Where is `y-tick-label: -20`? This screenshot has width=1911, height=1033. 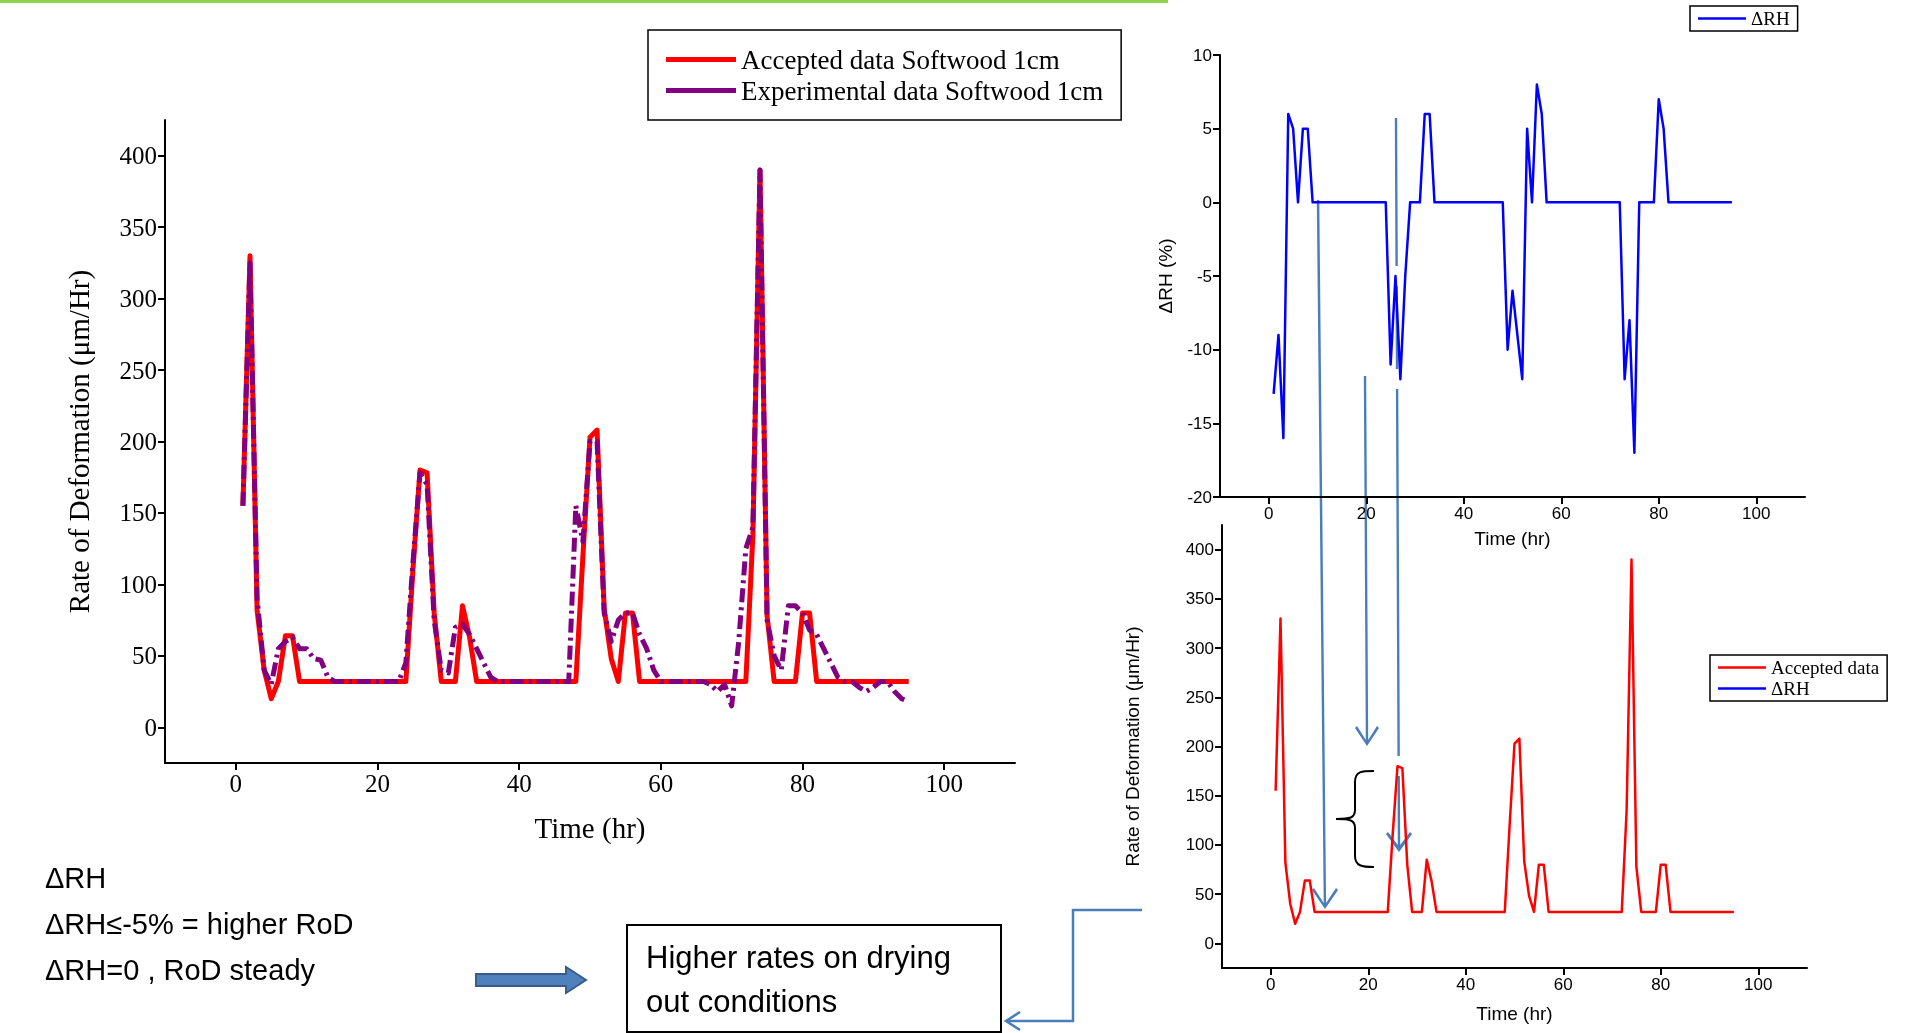 y-tick-label: -20 is located at coordinates (1199, 497).